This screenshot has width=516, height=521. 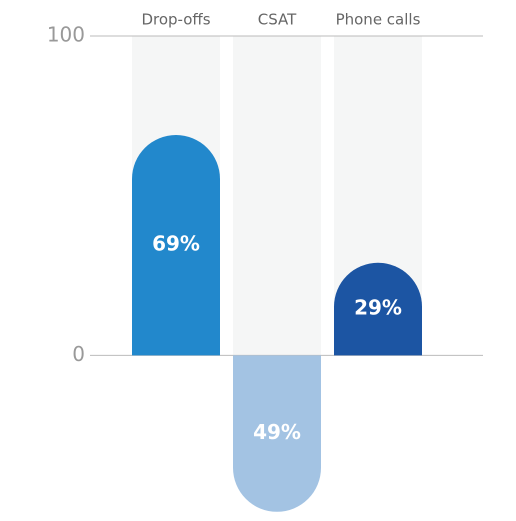 What do you see at coordinates (277, 196) in the screenshot?
I see `column-background` at bounding box center [277, 196].